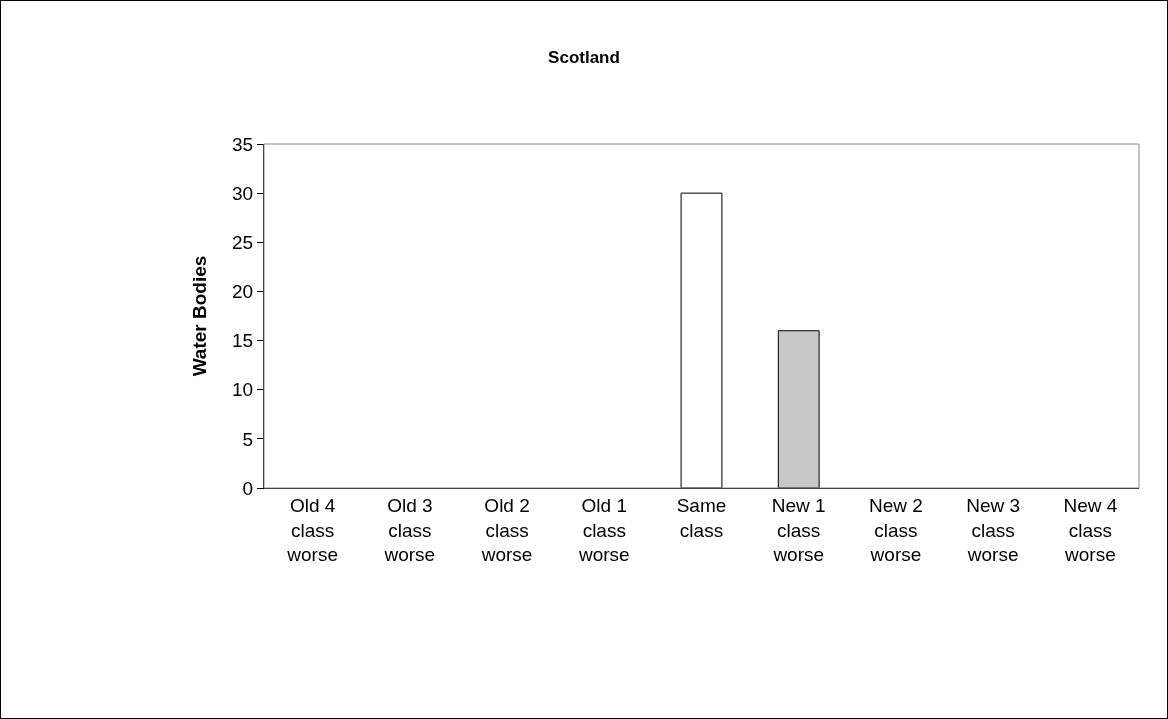  Describe the element at coordinates (603, 530) in the screenshot. I see `x-tick-label: Old 1 class worse` at that location.